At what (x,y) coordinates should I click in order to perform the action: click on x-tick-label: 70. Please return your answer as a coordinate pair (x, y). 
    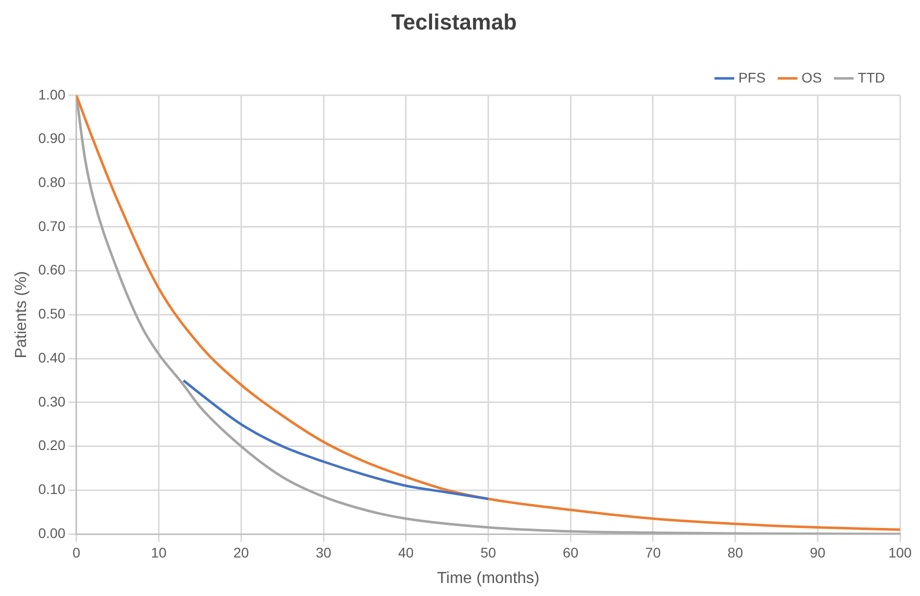
    Looking at the image, I should click on (653, 552).